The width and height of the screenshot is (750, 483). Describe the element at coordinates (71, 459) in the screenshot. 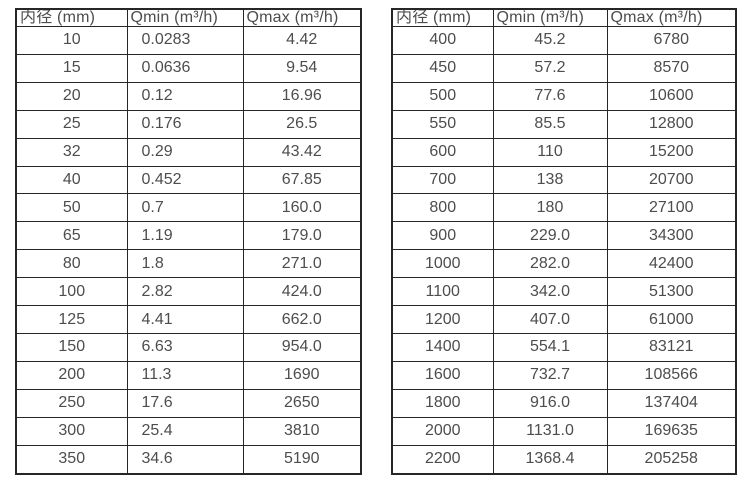

I see `table-cell: 350` at that location.